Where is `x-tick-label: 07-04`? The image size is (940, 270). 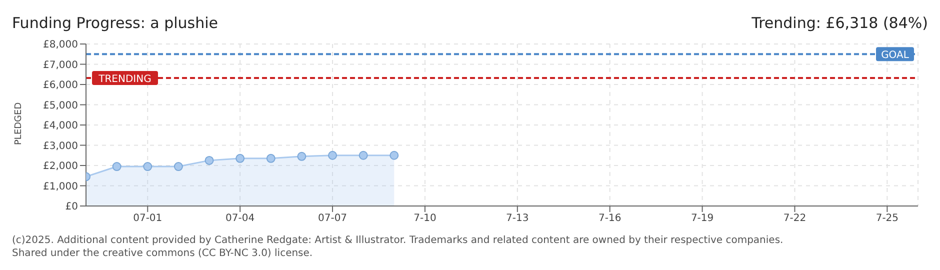 x-tick-label: 07-04 is located at coordinates (240, 218).